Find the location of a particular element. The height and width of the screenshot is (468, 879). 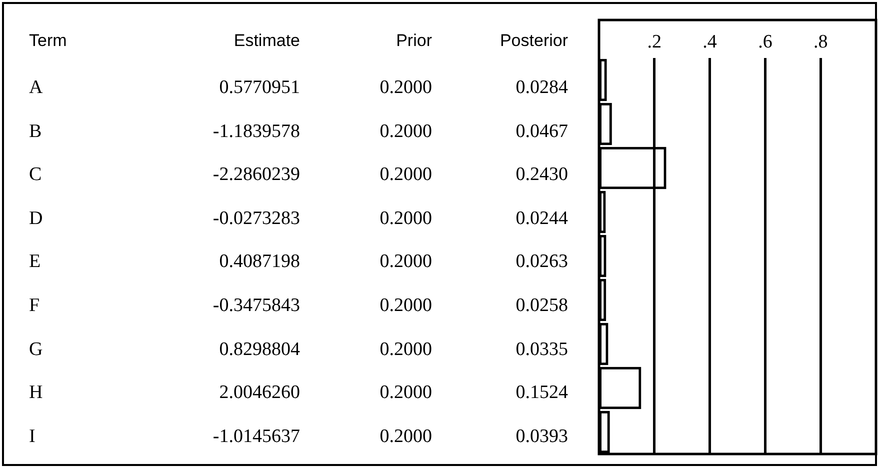

data-label: 0.8298804 is located at coordinates (259, 349).